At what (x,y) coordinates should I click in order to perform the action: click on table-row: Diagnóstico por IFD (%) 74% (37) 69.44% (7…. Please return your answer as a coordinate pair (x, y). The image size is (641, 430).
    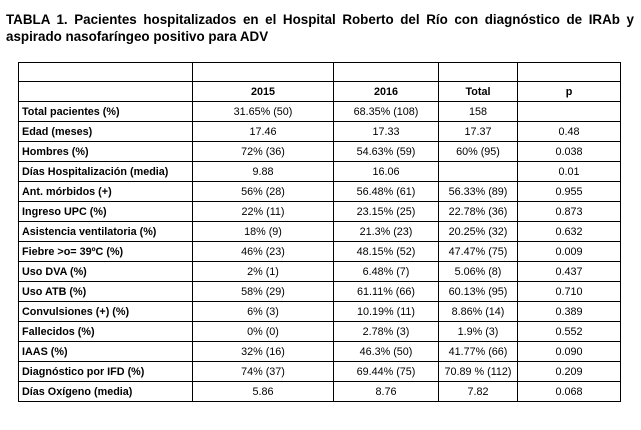
    Looking at the image, I should click on (319, 371).